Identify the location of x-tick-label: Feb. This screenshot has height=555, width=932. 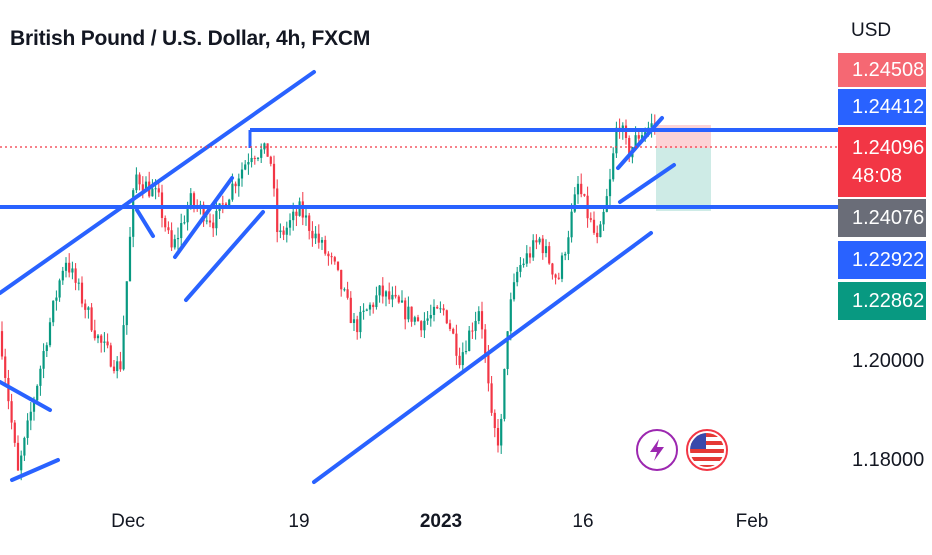
(752, 521).